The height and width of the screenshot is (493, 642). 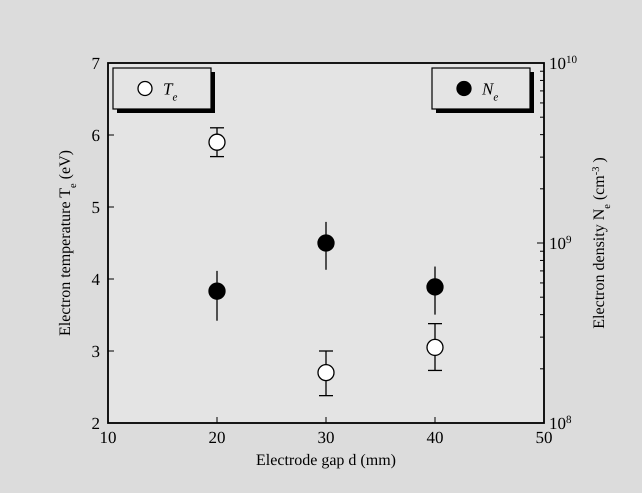 I want to click on legend-label: N$_{e}$, so click(x=489, y=92).